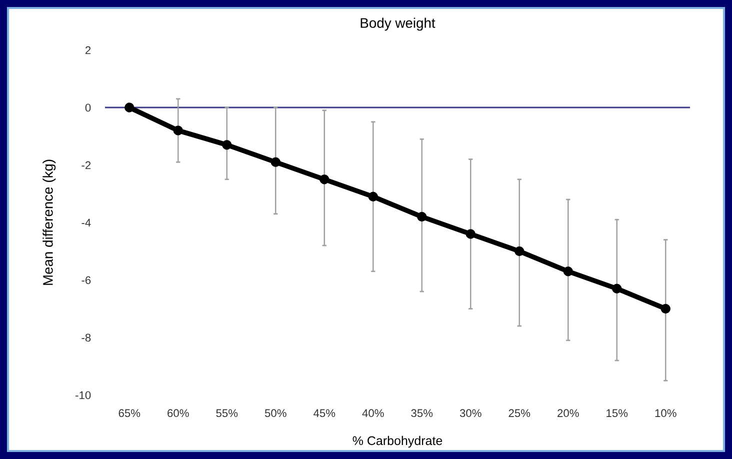  What do you see at coordinates (88, 108) in the screenshot?
I see `y-tick-label: 0` at bounding box center [88, 108].